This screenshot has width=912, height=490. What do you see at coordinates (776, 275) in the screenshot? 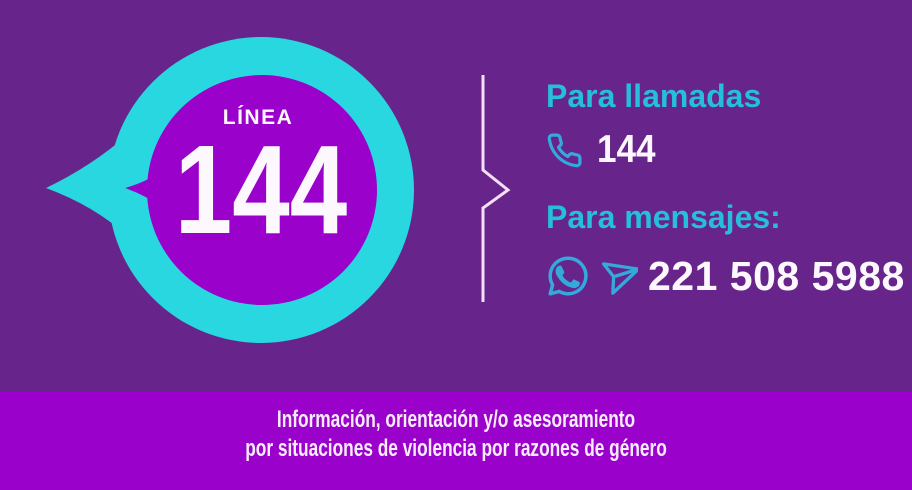
I see `messages-number: 221 508 5988` at bounding box center [776, 275].